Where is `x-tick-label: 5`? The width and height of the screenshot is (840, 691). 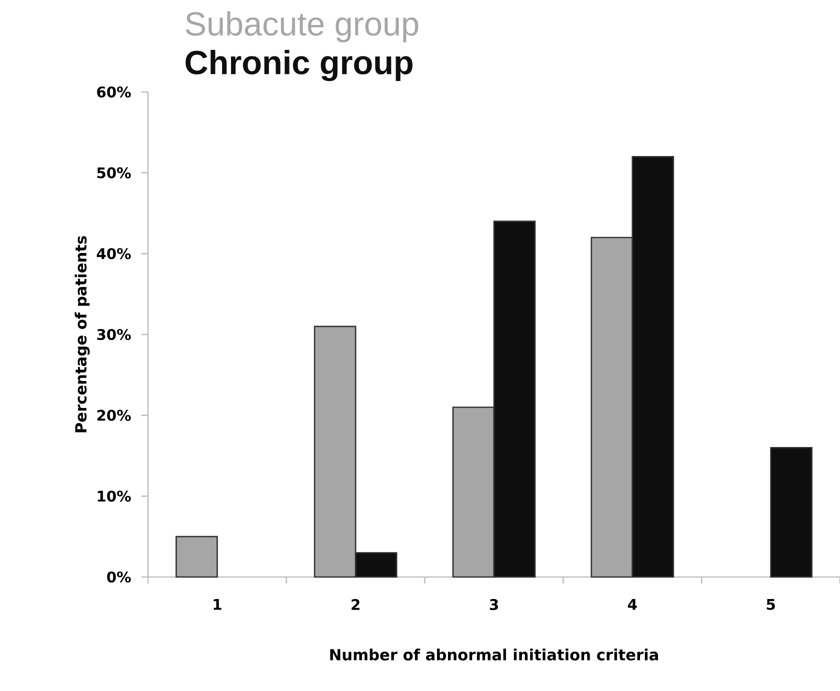
x-tick-label: 5 is located at coordinates (770, 604).